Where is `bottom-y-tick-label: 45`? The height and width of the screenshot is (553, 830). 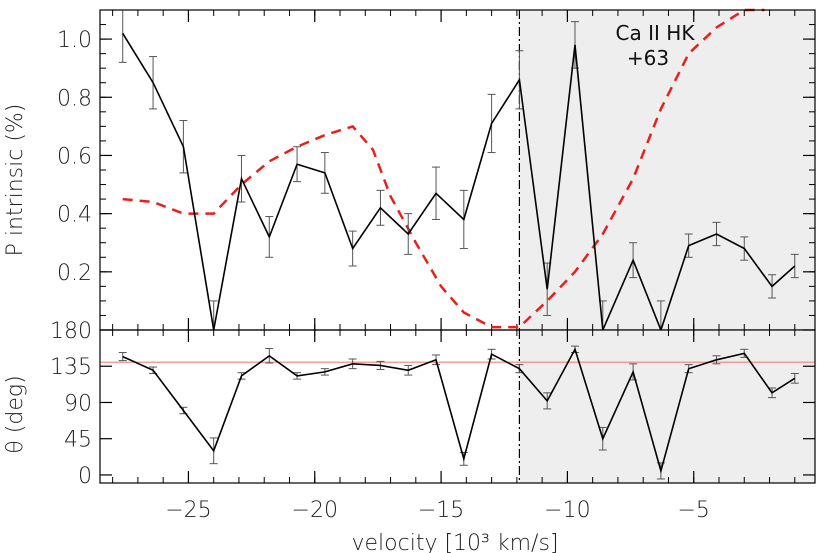 bottom-y-tick-label: 45 is located at coordinates (78, 440).